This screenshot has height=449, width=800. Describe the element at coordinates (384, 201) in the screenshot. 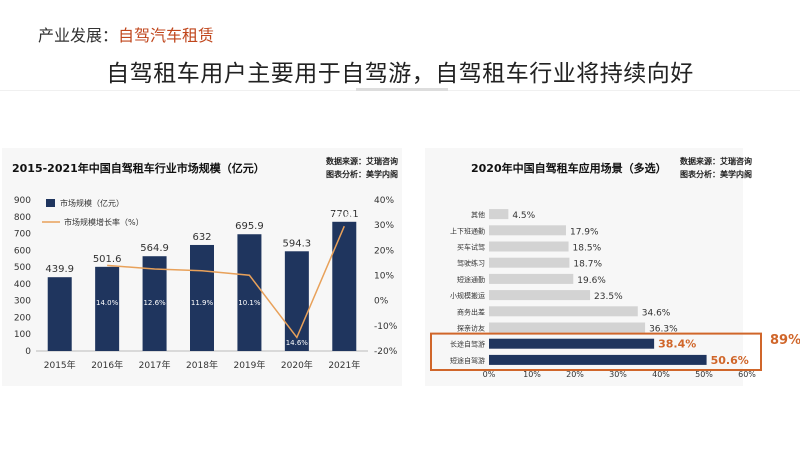

I see `y-right-tick-label: 40%` at that location.